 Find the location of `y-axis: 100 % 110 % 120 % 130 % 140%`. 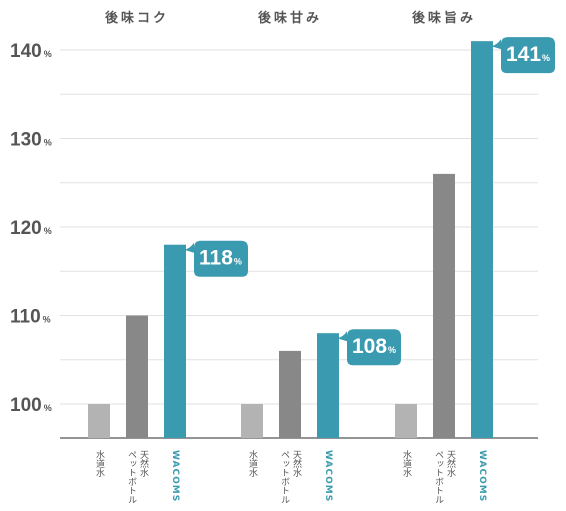

y-axis: 100 % 110 % 120 % 130 % 140% is located at coordinates (31, 228).